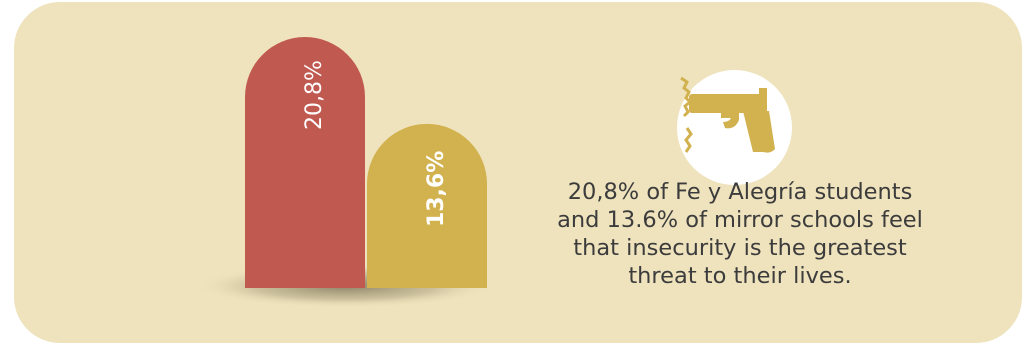  What do you see at coordinates (314, 95) in the screenshot?
I see `bar-value-label-1: 20,8%` at bounding box center [314, 95].